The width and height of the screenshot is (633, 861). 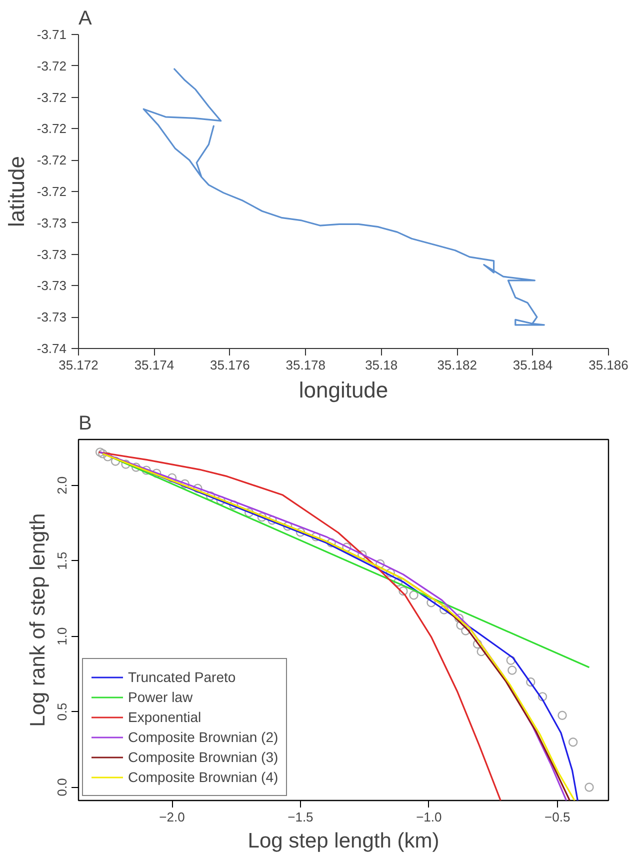 I want to click on chart-title: B, so click(x=85, y=423).